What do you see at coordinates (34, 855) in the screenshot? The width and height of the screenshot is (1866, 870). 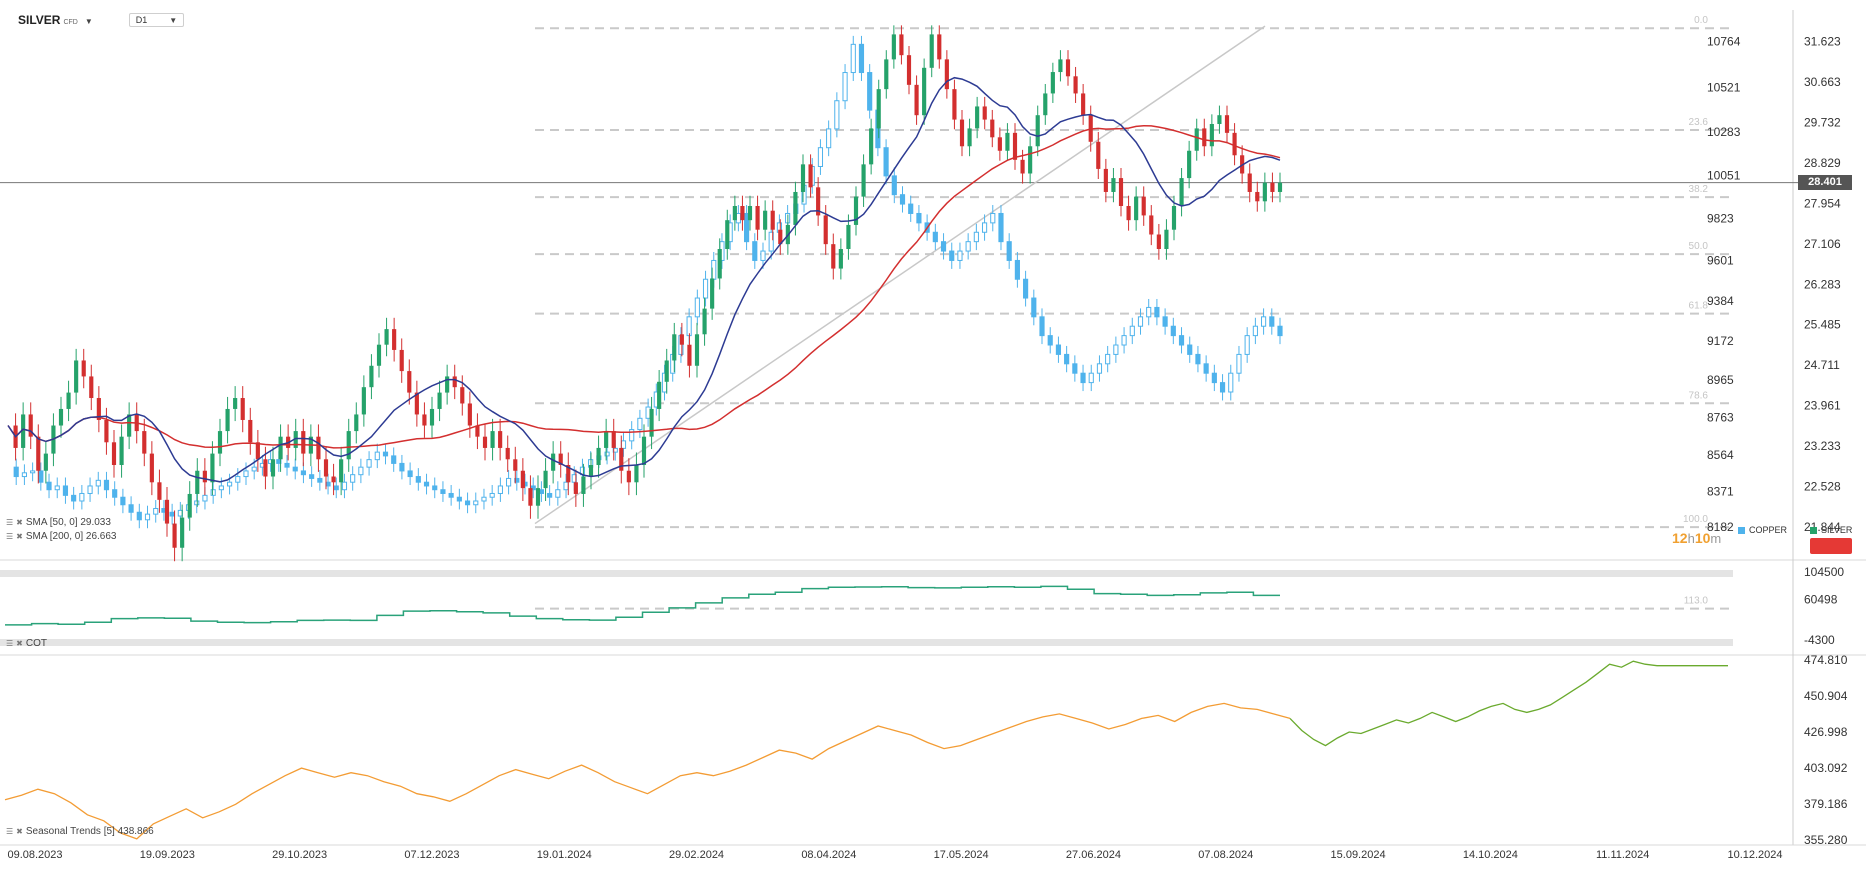 I see `x-tick-label: 09.08.2023` at bounding box center [34, 855].